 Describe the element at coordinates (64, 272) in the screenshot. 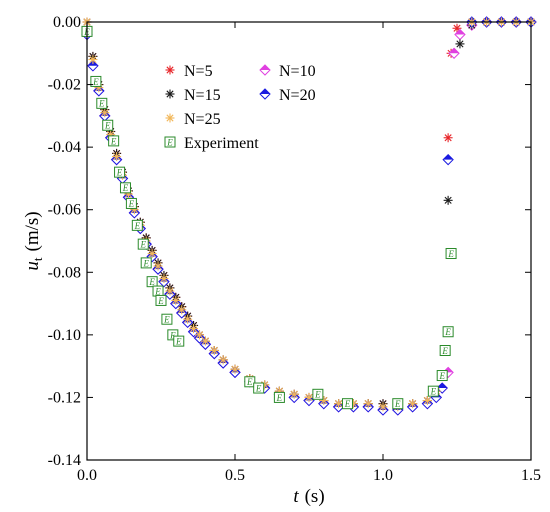

I see `y-tick-label: -0.08` at that location.